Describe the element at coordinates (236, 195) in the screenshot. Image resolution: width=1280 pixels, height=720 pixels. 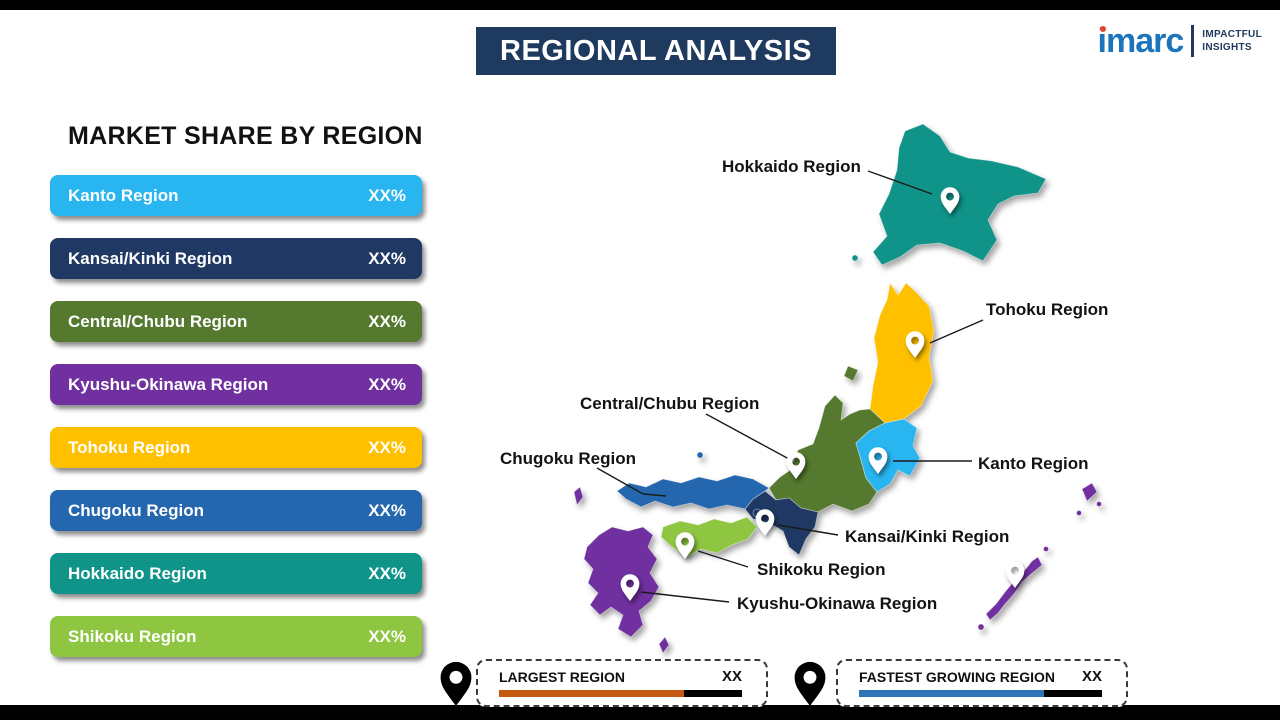
I see `share-bar-kanto: Kanto Region XX%` at that location.